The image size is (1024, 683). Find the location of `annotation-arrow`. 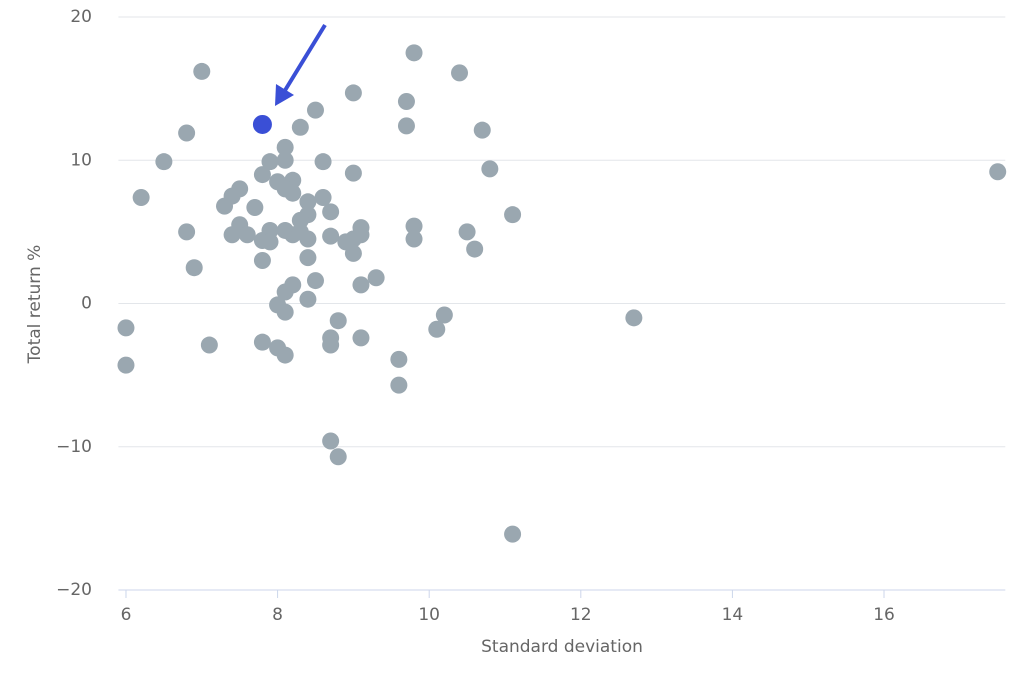

annotation-arrow is located at coordinates (301, 64).